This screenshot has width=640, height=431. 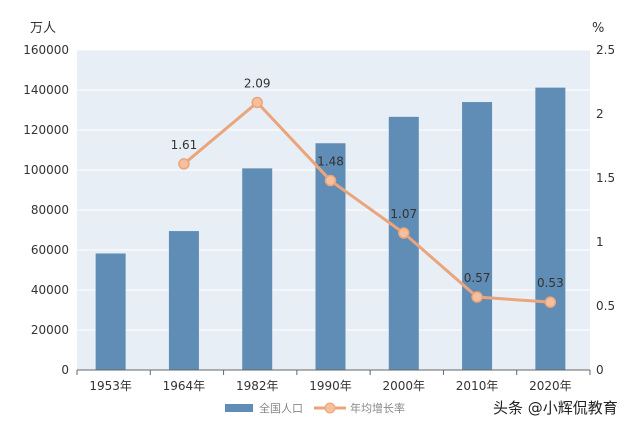 What do you see at coordinates (404, 386) in the screenshot?
I see `x-tick-label: 2000年` at bounding box center [404, 386].